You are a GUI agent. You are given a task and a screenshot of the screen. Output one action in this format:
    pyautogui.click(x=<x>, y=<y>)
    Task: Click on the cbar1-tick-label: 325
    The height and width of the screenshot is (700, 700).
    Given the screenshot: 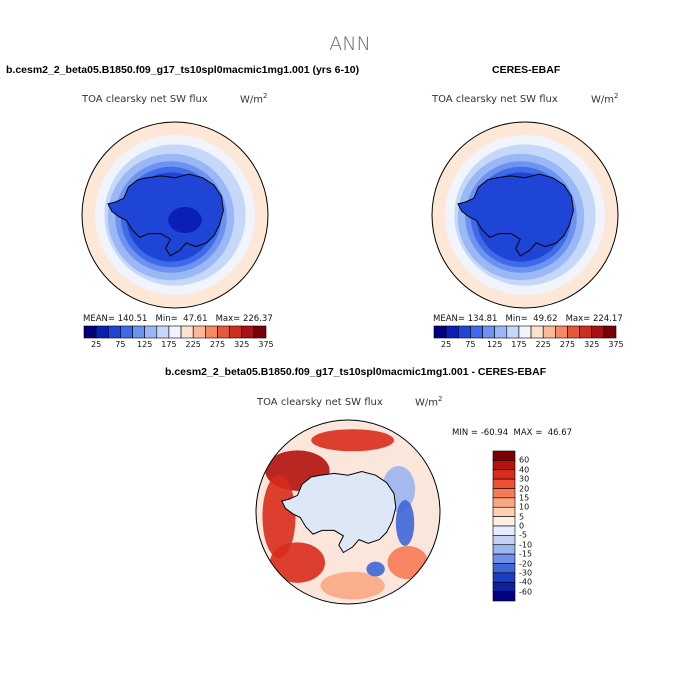 What is the action you would take?
    pyautogui.click(x=242, y=344)
    